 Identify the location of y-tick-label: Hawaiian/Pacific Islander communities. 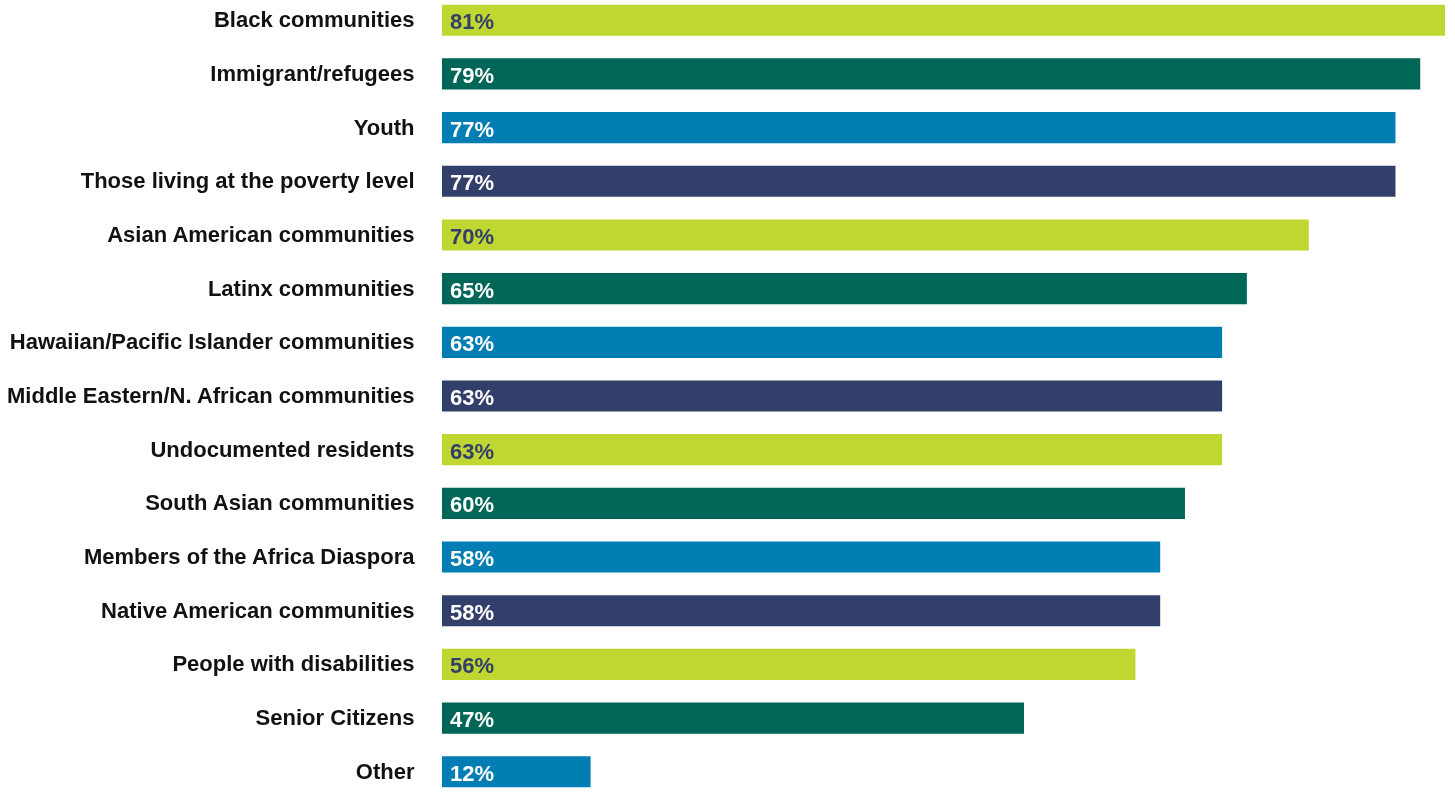
(212, 342).